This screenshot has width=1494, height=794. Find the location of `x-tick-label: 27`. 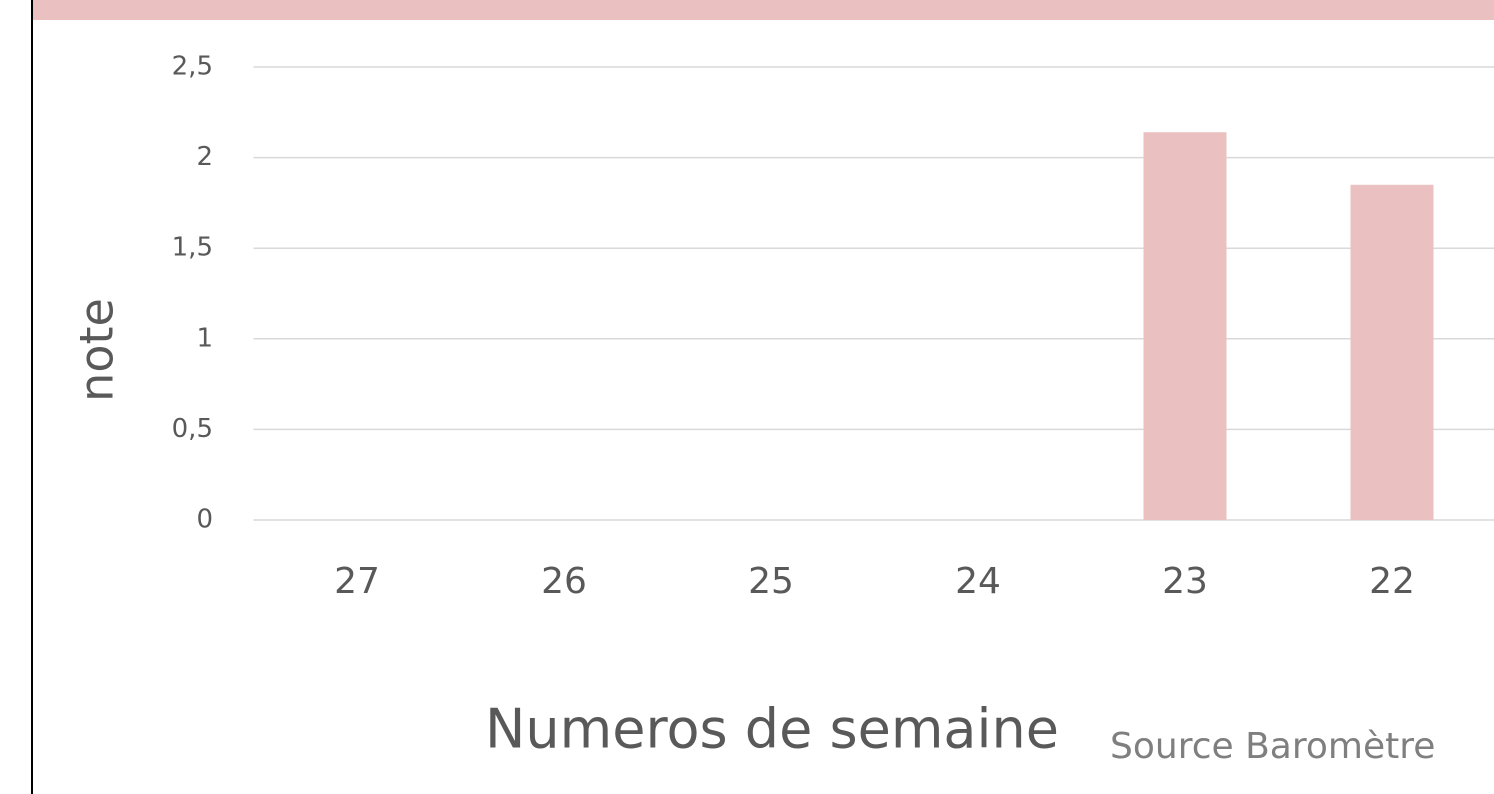

x-tick-label: 27 is located at coordinates (357, 581).